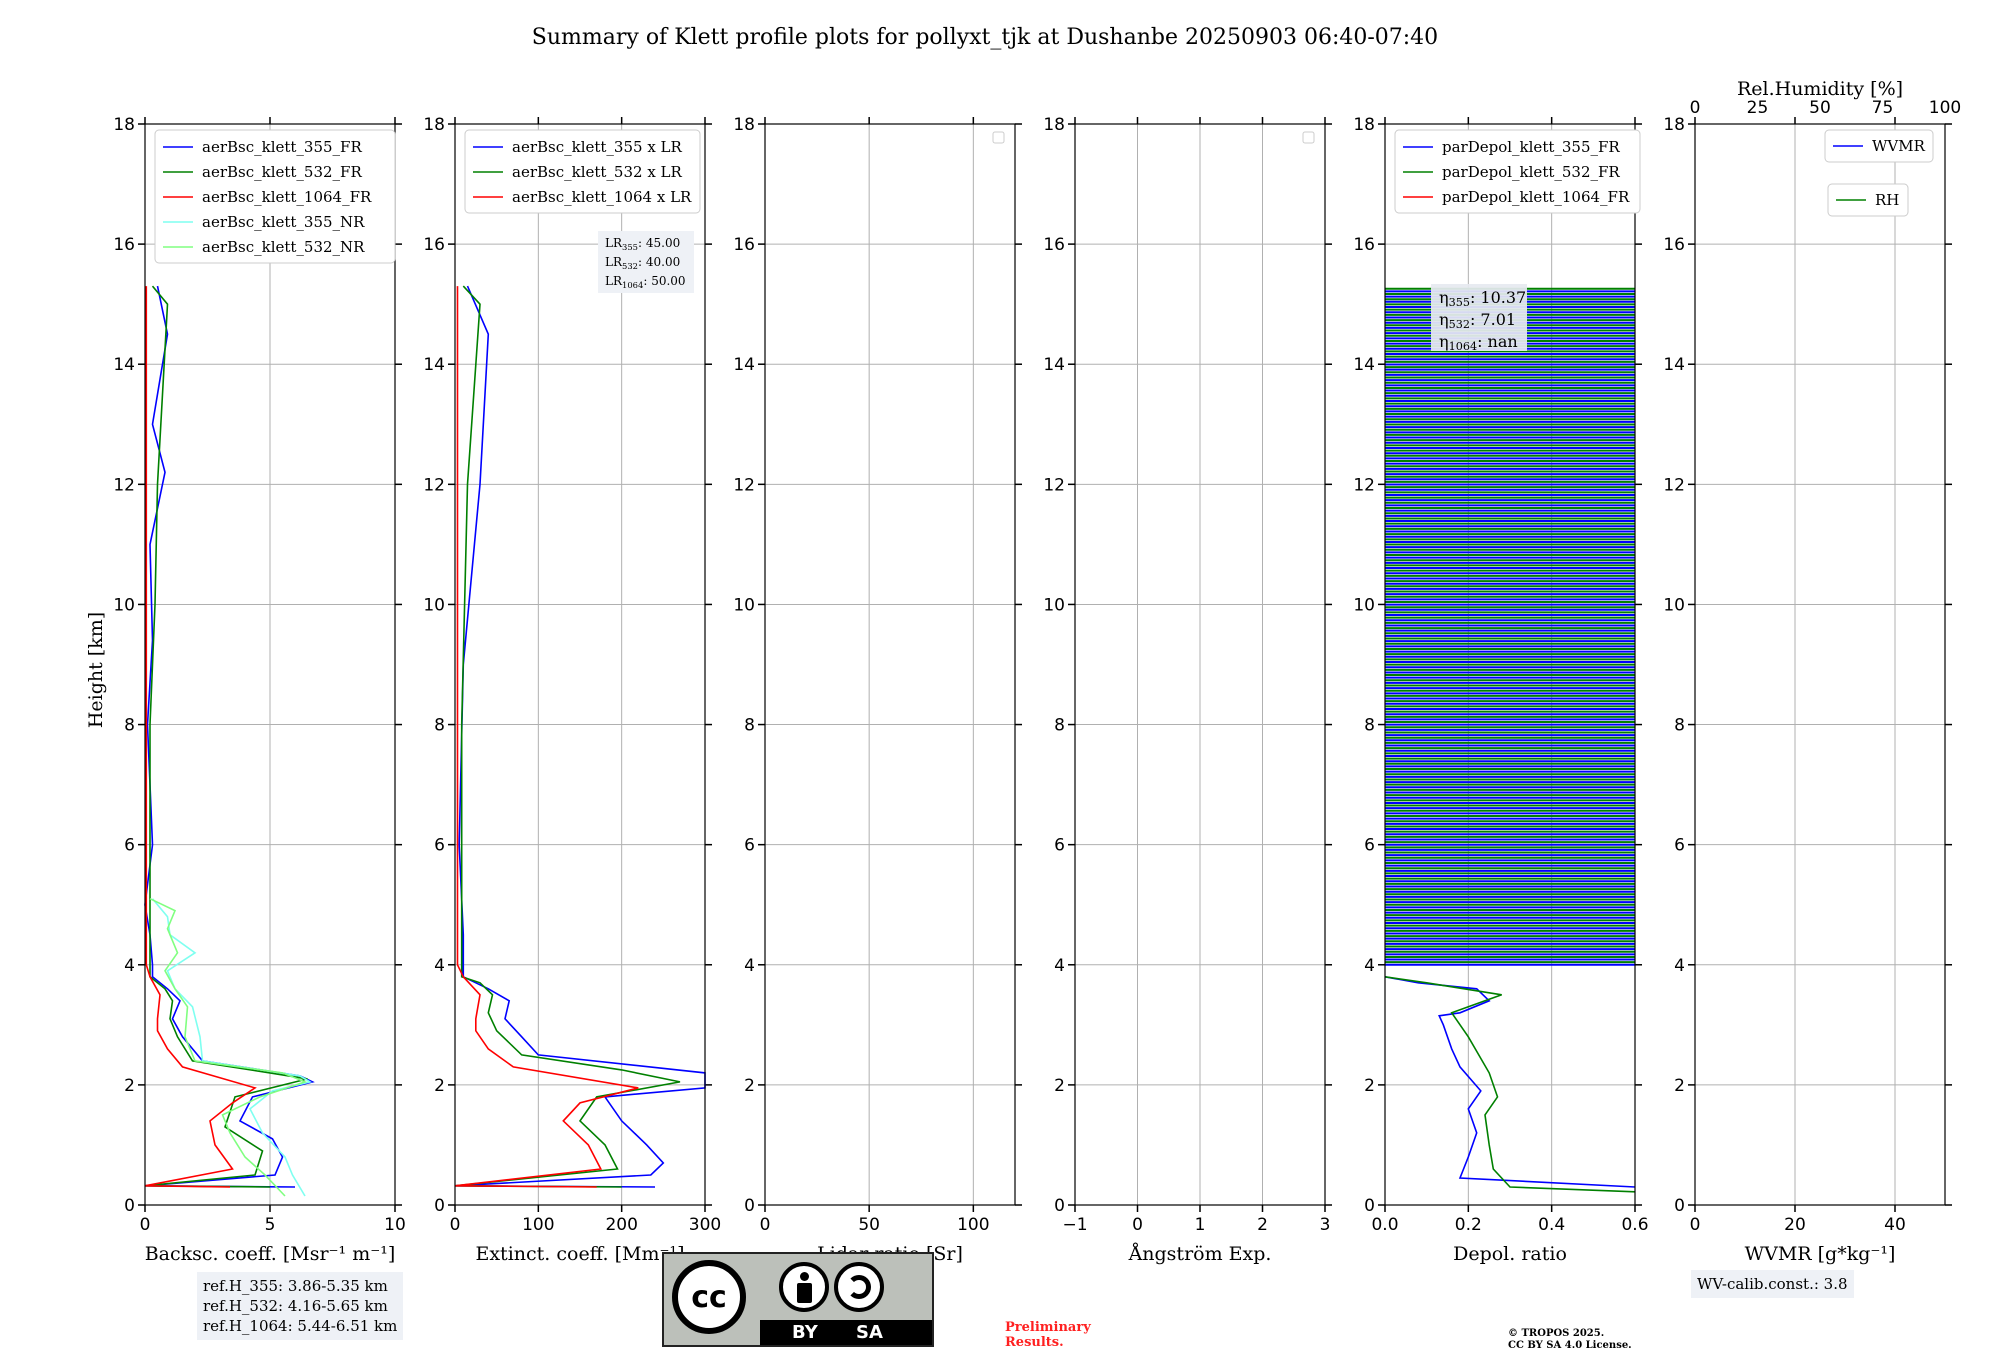 The height and width of the screenshot is (1360, 2000). Describe the element at coordinates (1308, 137) in the screenshot. I see `empty-legend-box` at that location.